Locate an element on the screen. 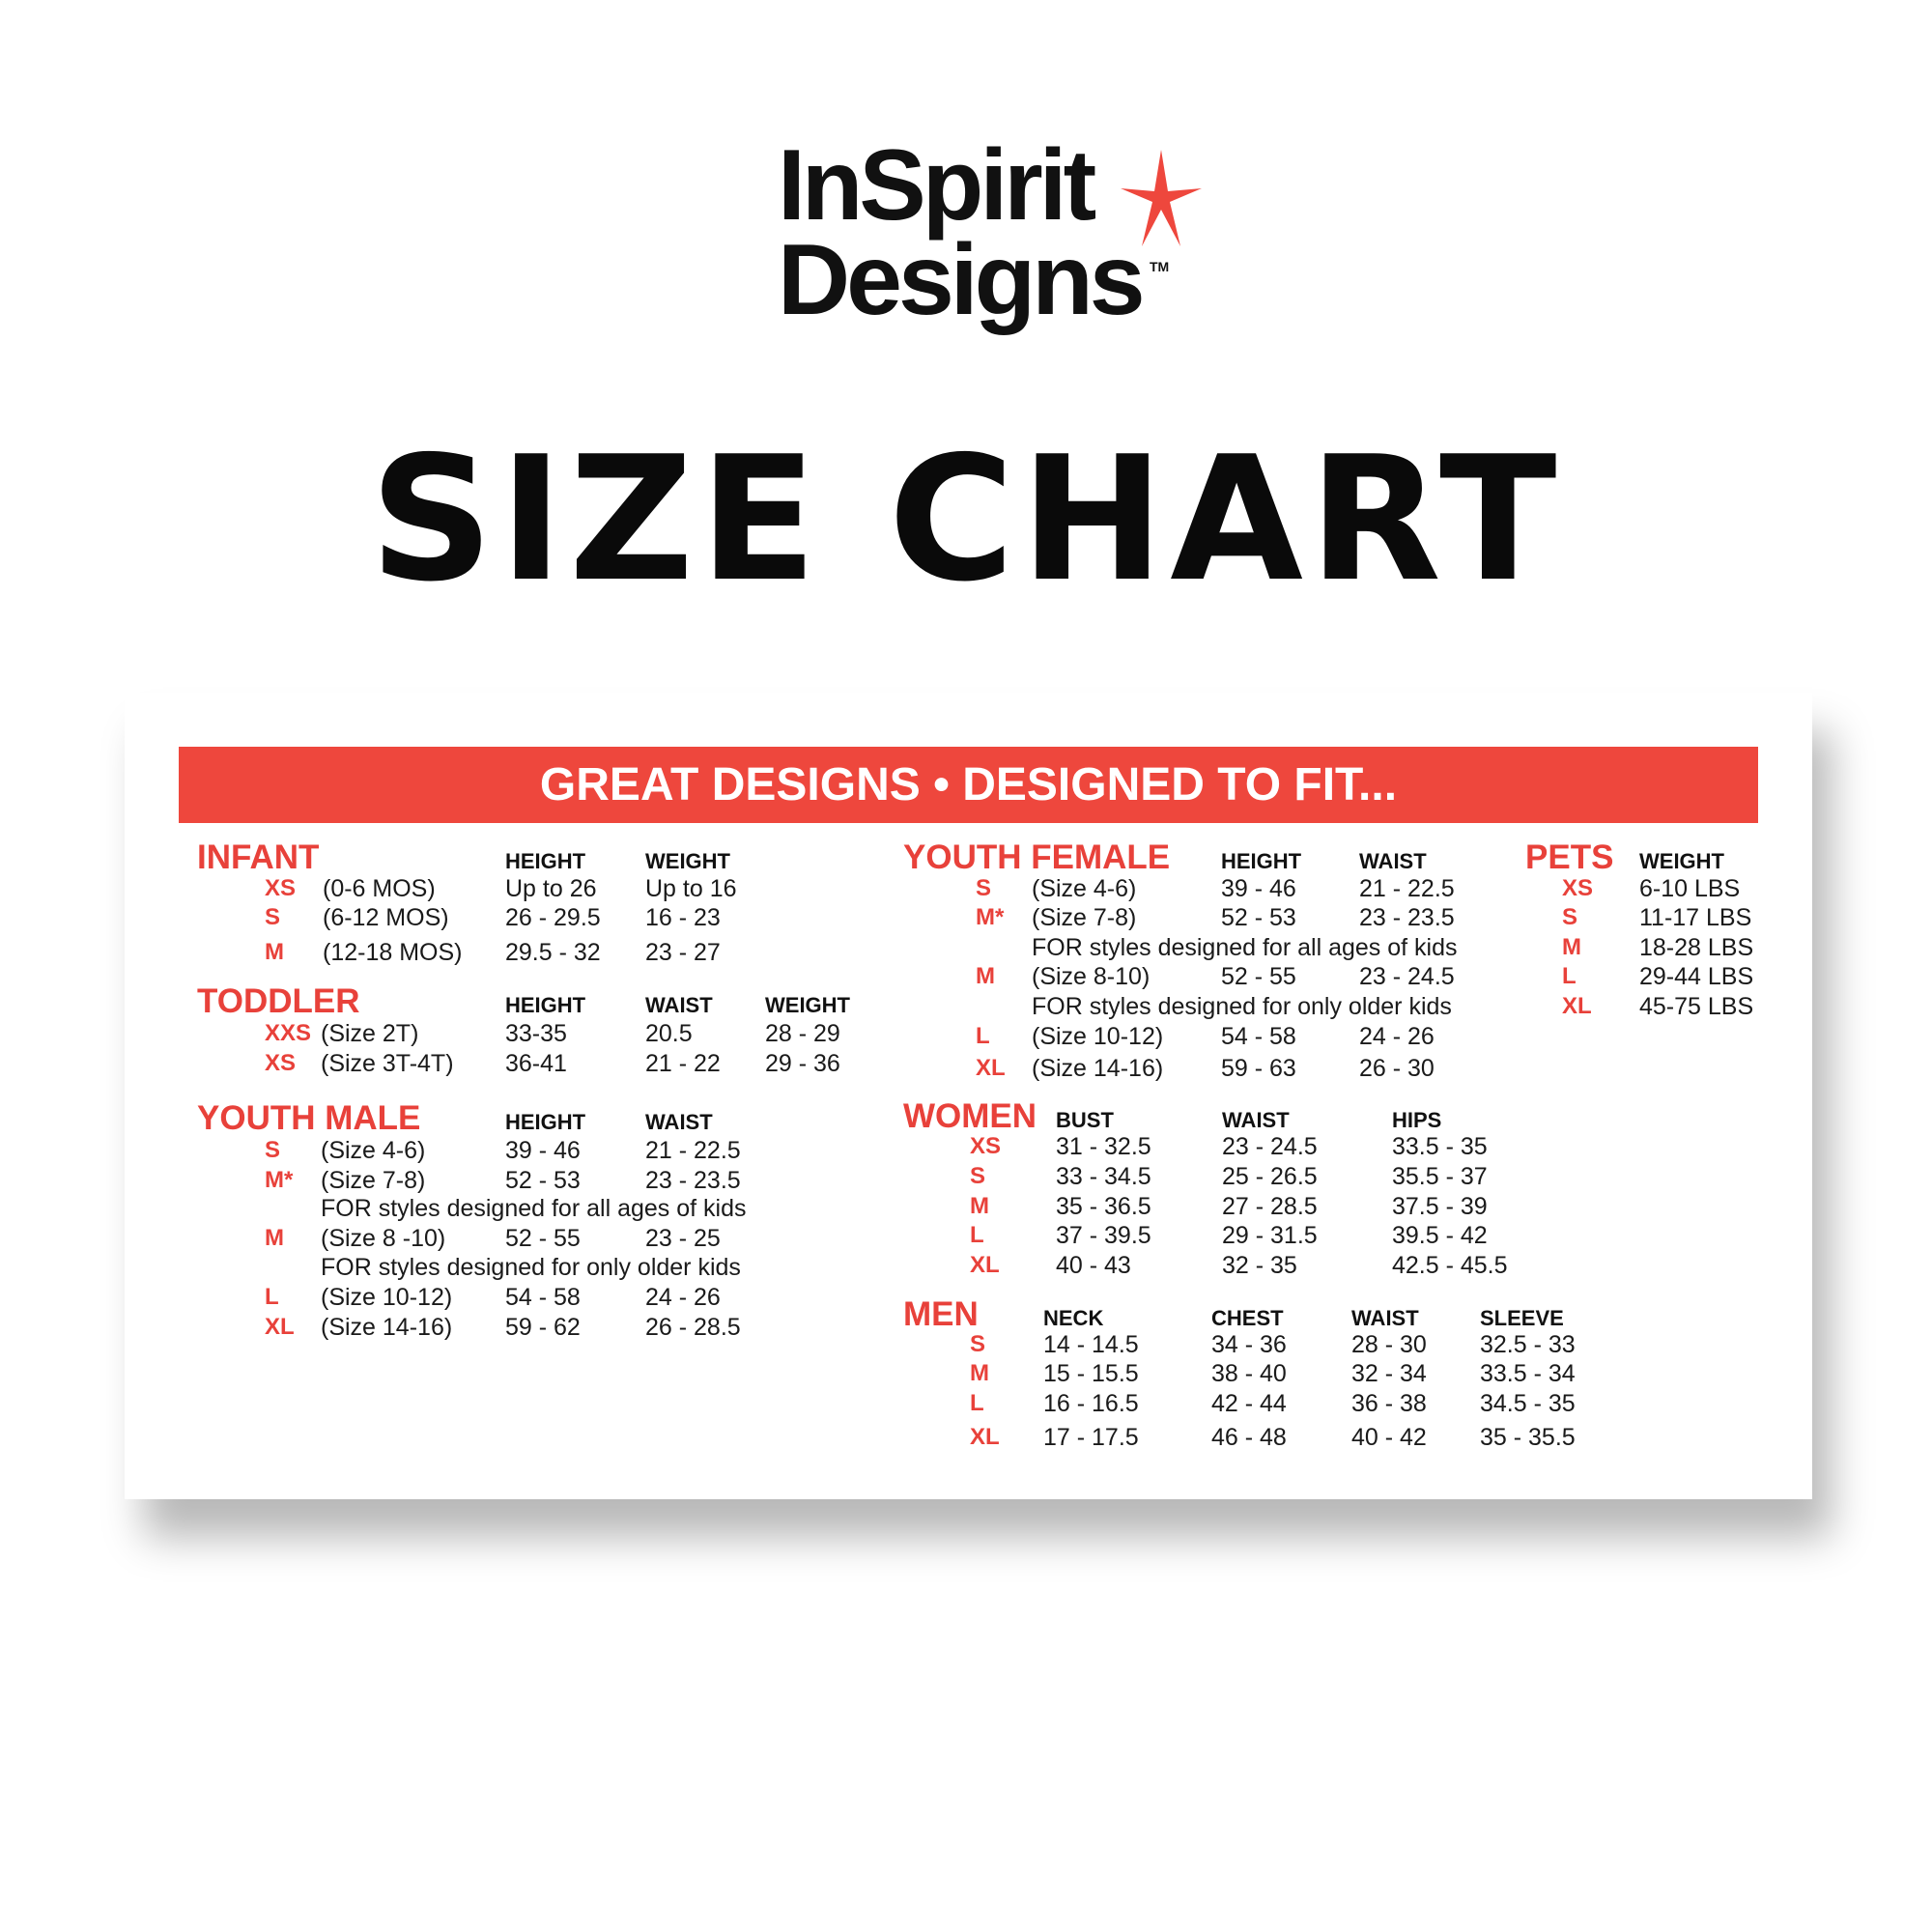 The width and height of the screenshot is (1932, 1932). measurement-cell: 37.5 - 39 is located at coordinates (1440, 1206).